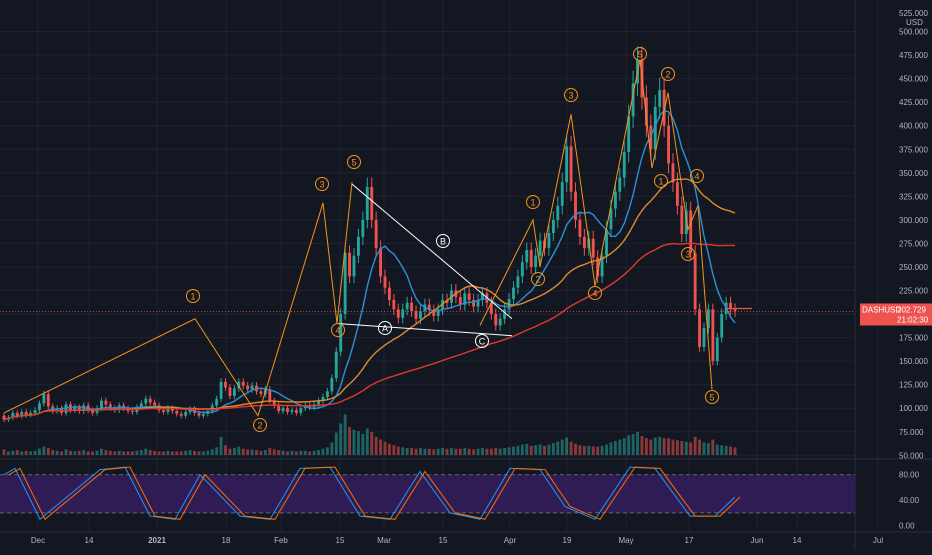 This screenshot has width=932, height=555. What do you see at coordinates (443, 242) in the screenshot?
I see `wave-label: B` at bounding box center [443, 242].